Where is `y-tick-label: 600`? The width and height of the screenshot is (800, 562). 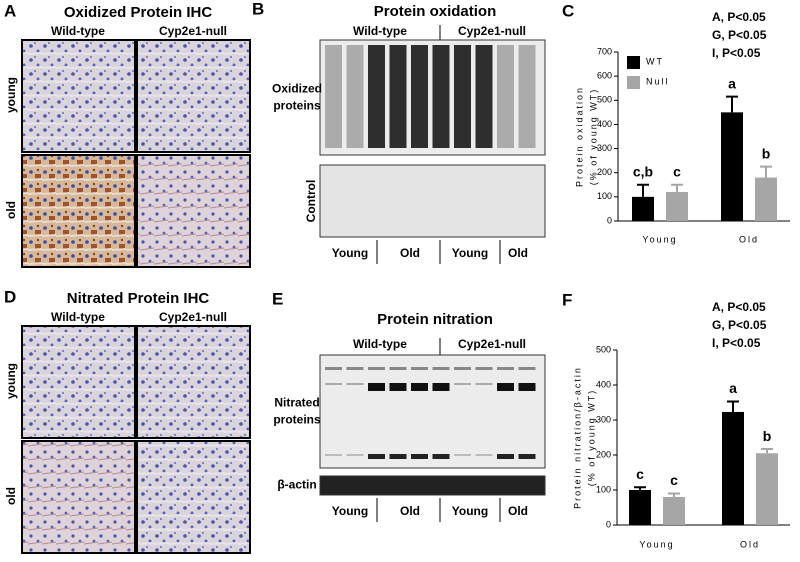 y-tick-label: 600 is located at coordinates (604, 76).